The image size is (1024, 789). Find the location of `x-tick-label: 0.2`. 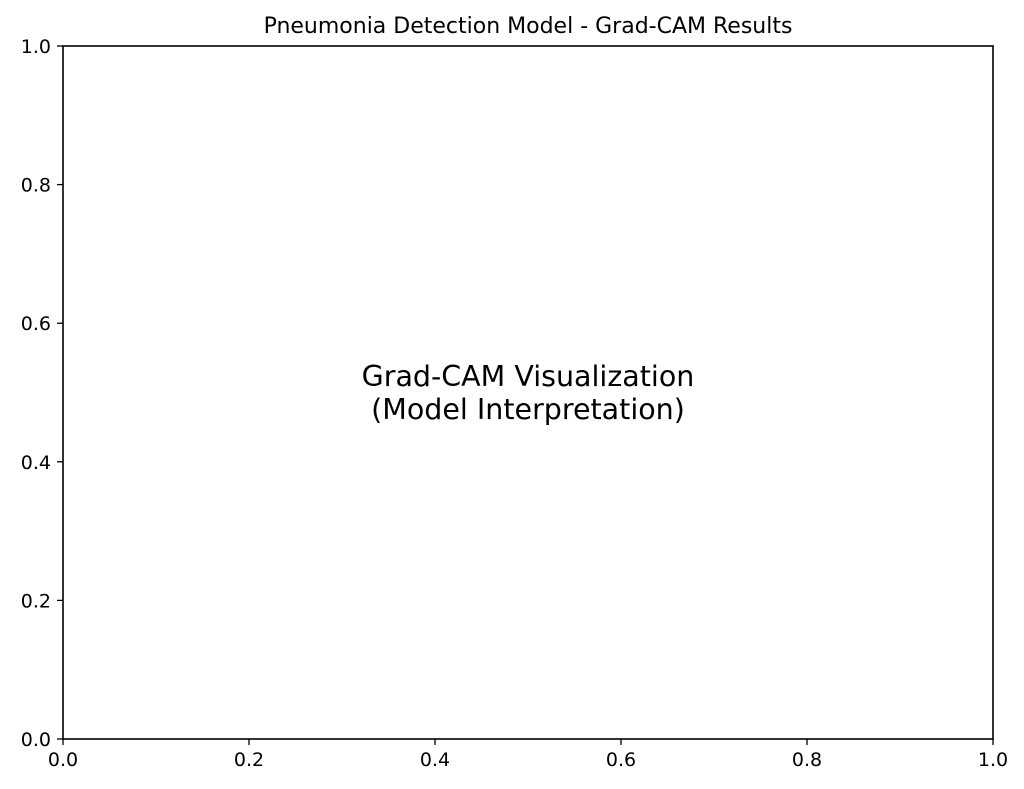

x-tick-label: 0.2 is located at coordinates (249, 760).